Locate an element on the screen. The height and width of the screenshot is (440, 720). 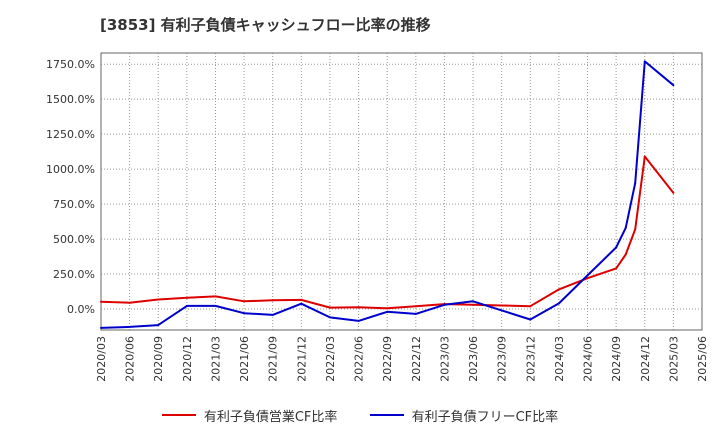
legend-item-free-cf: 有利子負債フリーCF比率 is located at coordinates (464, 415).